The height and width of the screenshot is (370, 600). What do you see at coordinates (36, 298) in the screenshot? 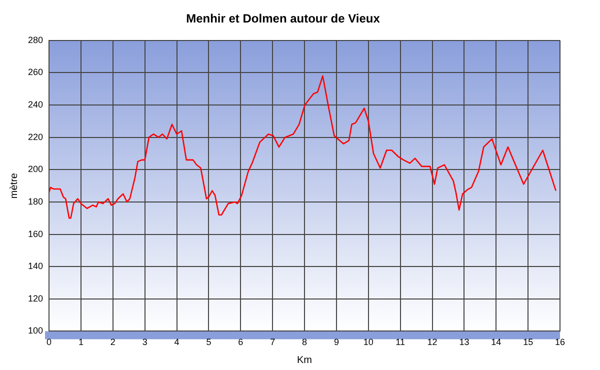
I see `y-tick-label: 120` at bounding box center [36, 298].